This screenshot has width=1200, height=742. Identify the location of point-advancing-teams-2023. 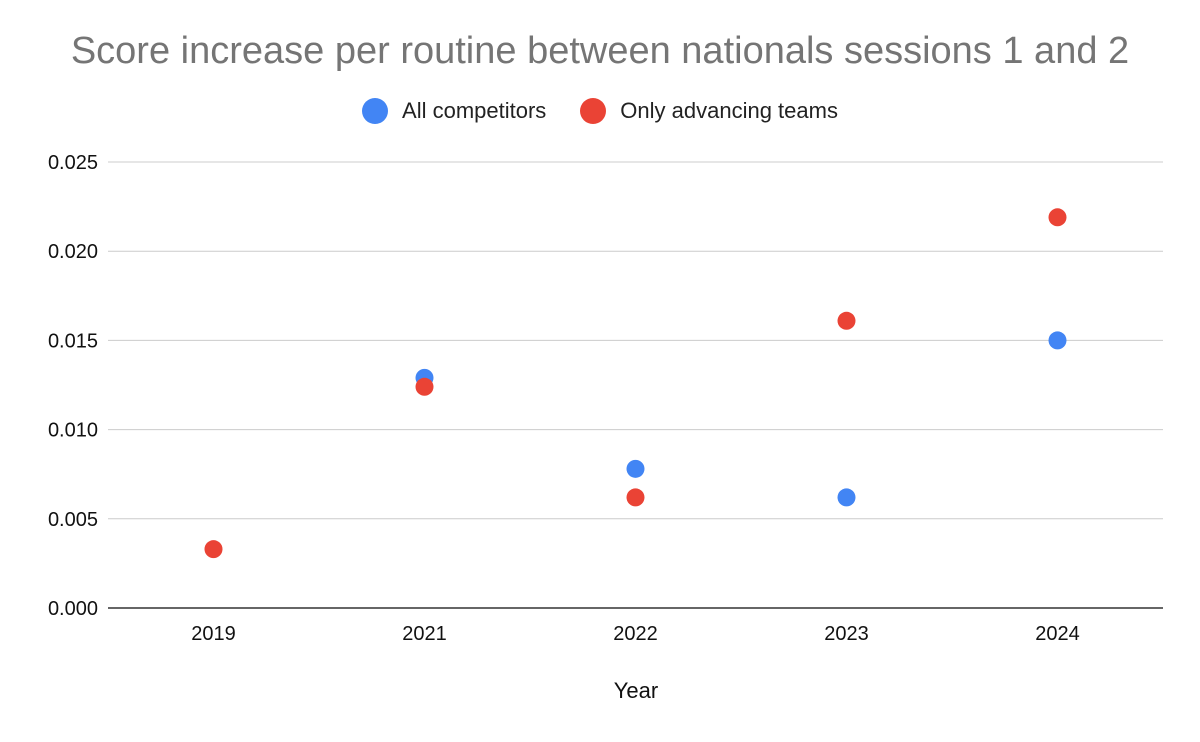
(846, 320).